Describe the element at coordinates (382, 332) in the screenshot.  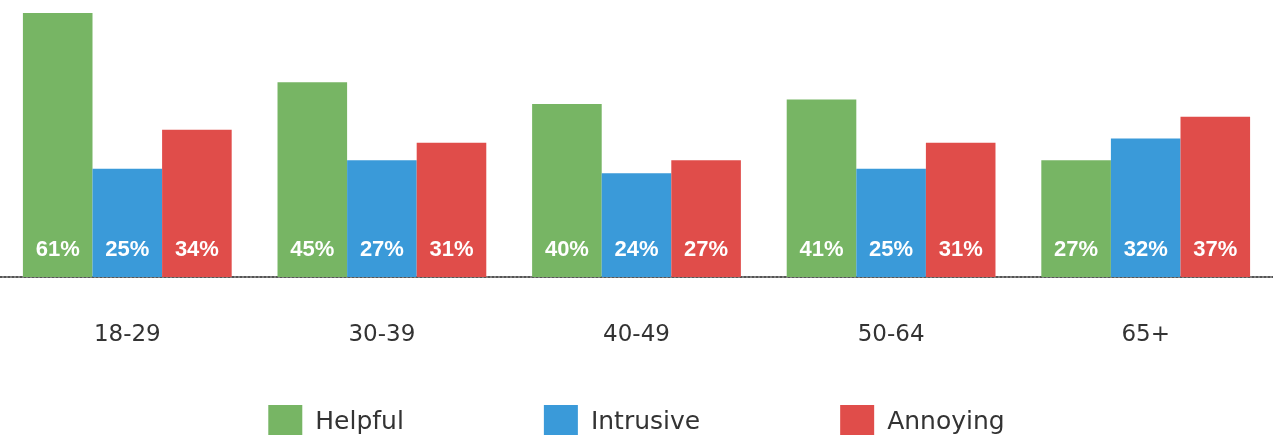
I see `x-tick-label: 30-39` at that location.